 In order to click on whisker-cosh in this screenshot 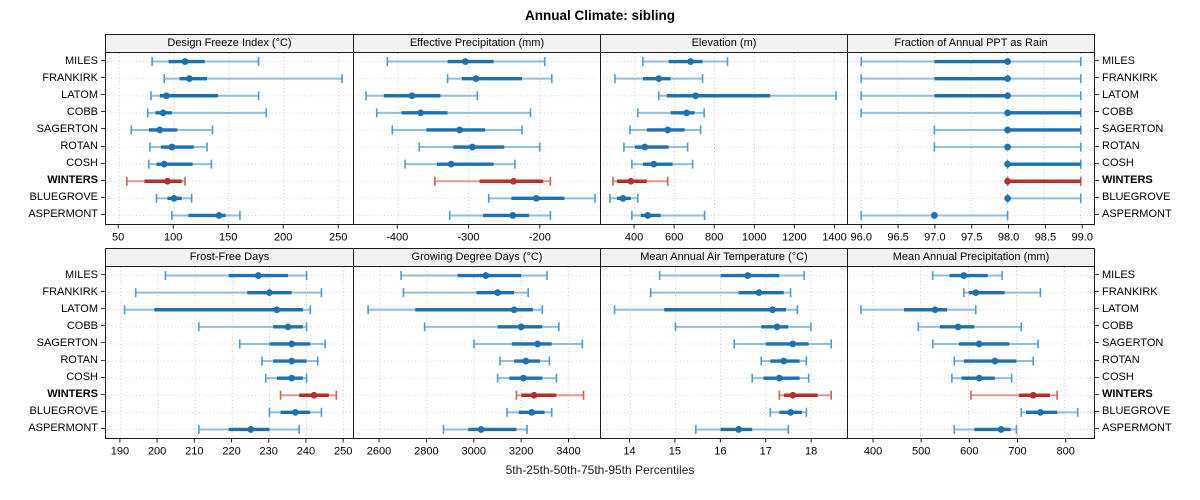, I will do `click(1043, 164)`.